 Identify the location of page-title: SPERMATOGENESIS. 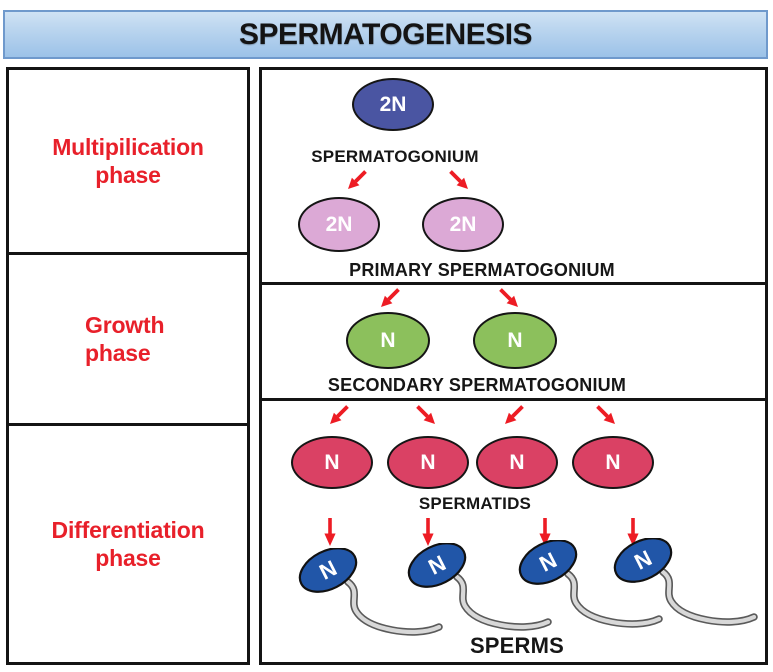
(385, 34).